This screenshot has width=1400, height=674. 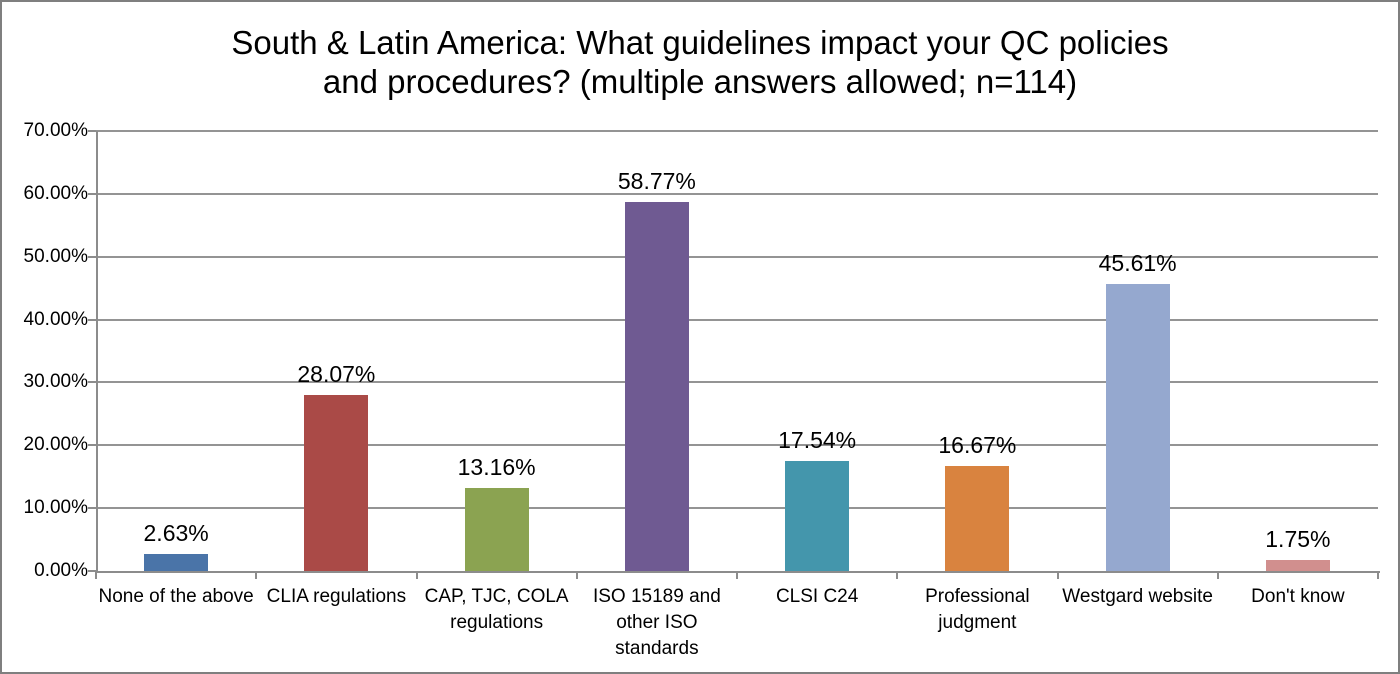 What do you see at coordinates (656, 180) in the screenshot?
I see `bar-value-label: 58.77%` at bounding box center [656, 180].